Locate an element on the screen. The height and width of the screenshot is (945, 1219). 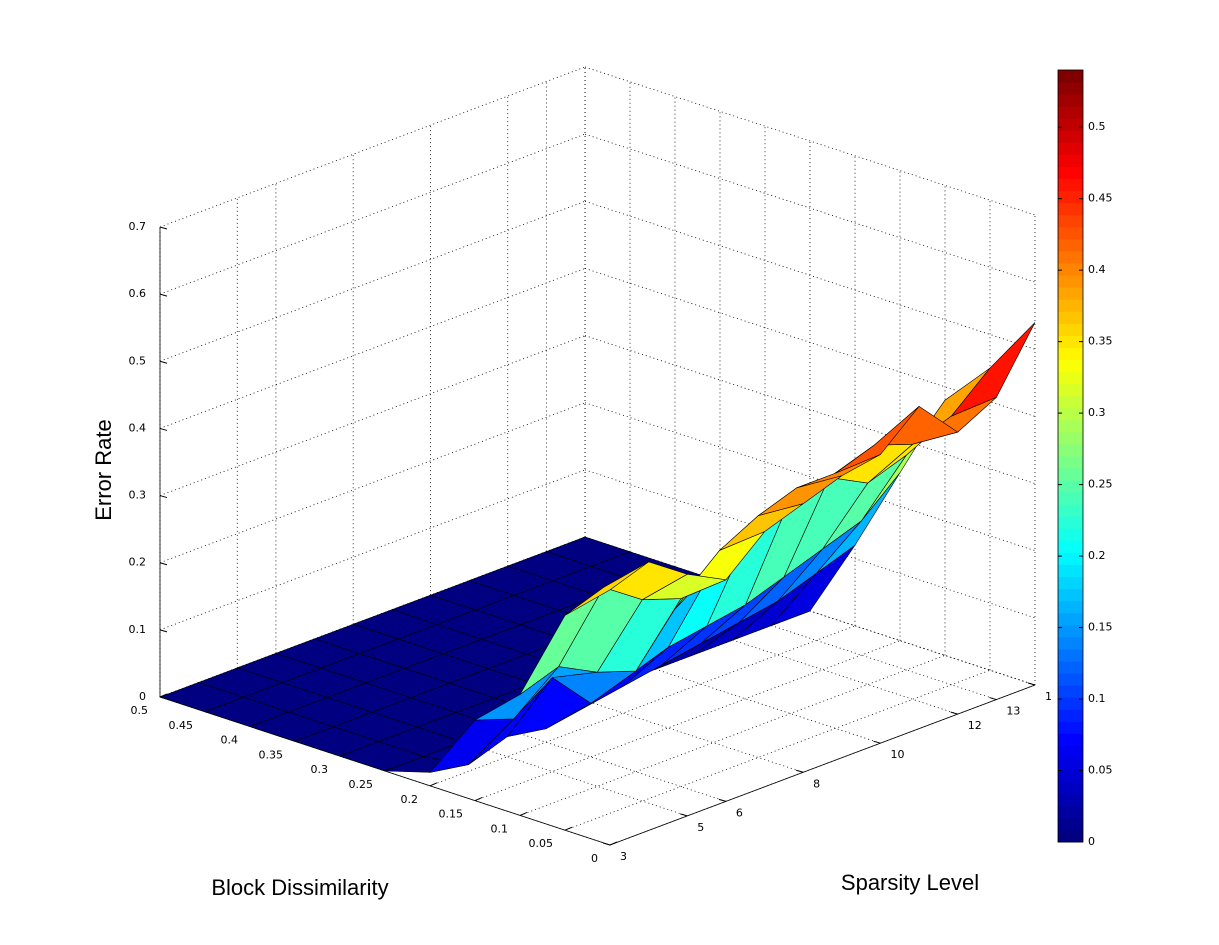
y-tick-label: 0.45 is located at coordinates (181, 725).